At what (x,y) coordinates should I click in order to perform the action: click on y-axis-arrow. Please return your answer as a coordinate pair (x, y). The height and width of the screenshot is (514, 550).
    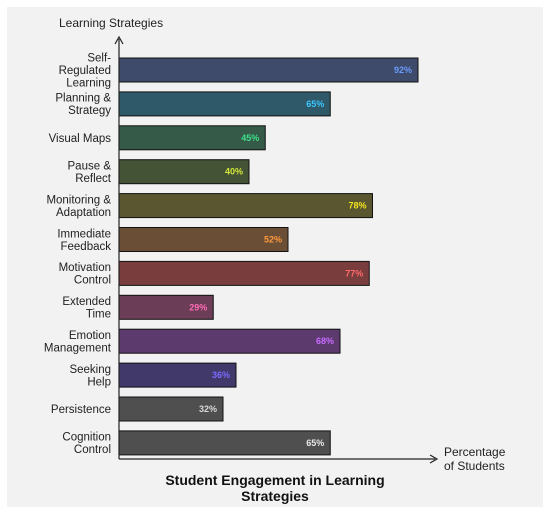
    Looking at the image, I should click on (119, 40).